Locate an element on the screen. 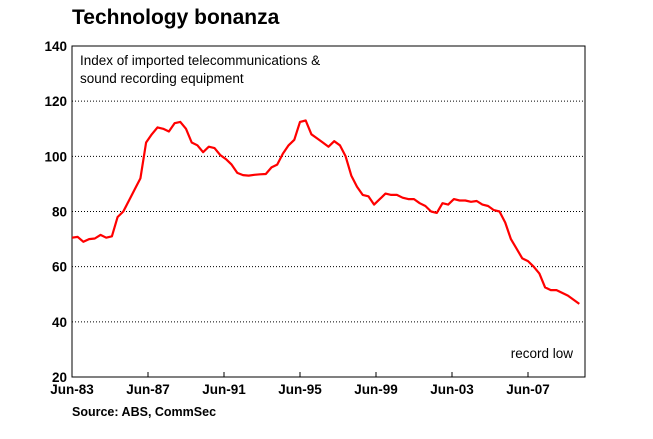 The height and width of the screenshot is (439, 653). x-tick-label: Jun-03 is located at coordinates (452, 389).